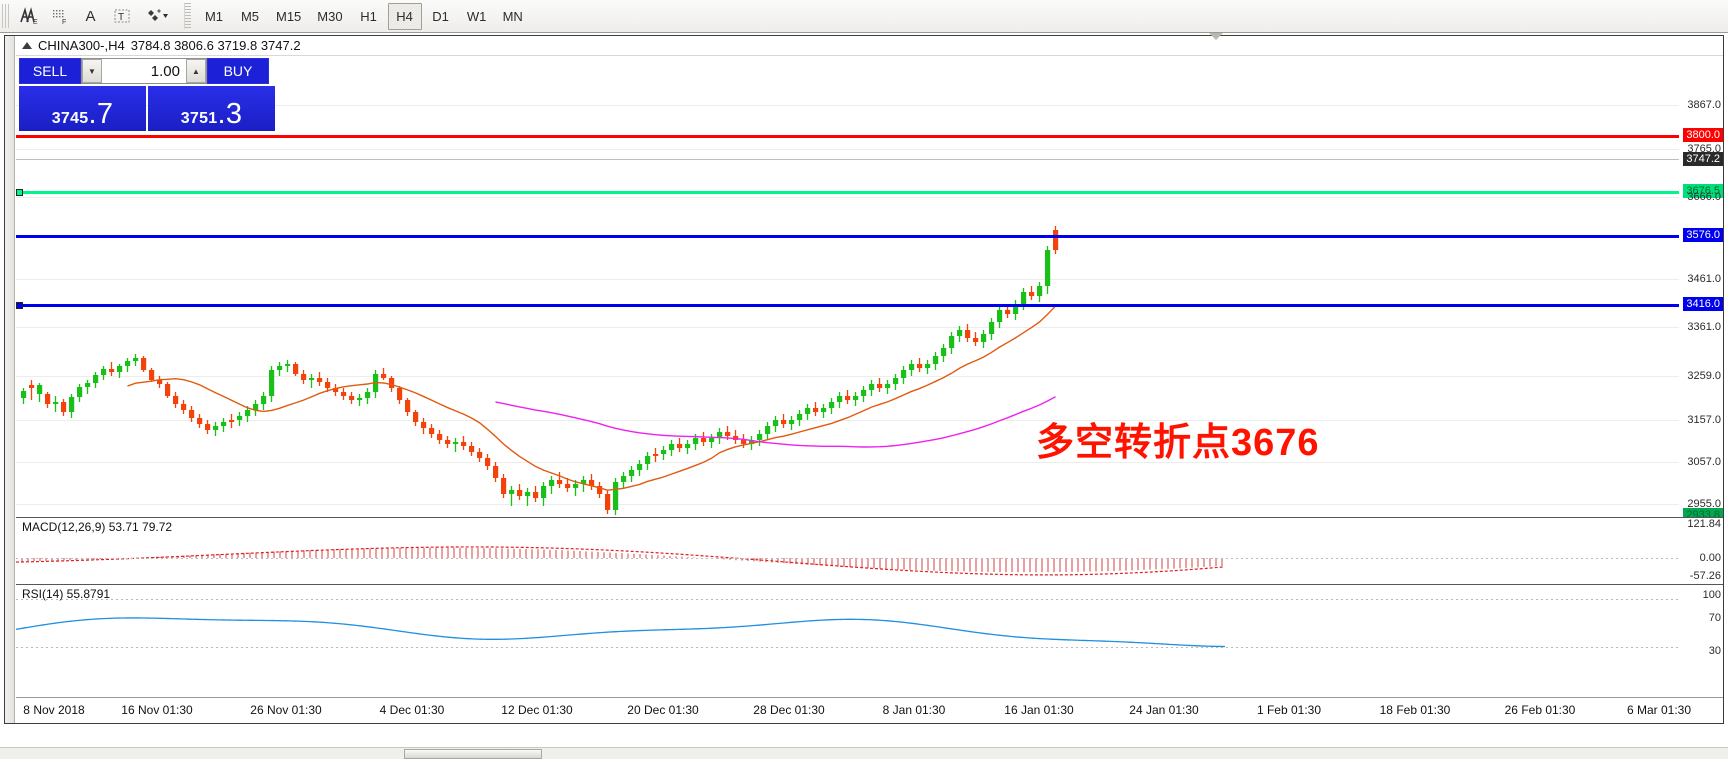 The image size is (1728, 759). Describe the element at coordinates (512, 16) in the screenshot. I see `timeframe-mn: MN` at that location.